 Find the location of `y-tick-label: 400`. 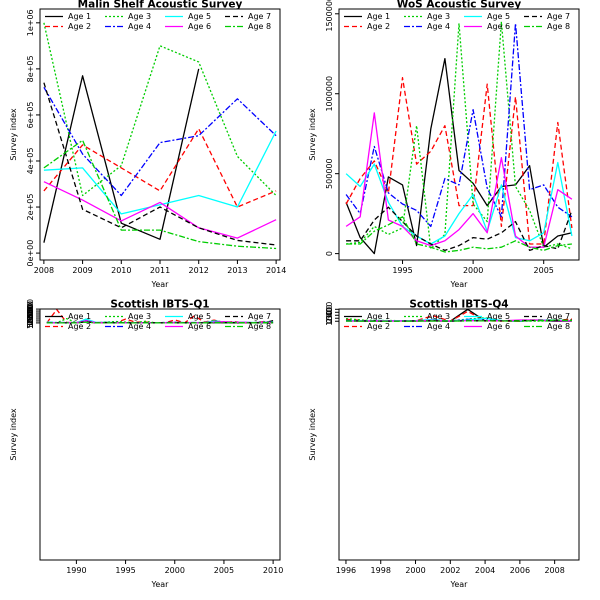

y-tick-label: 400 is located at coordinates (329, 309).